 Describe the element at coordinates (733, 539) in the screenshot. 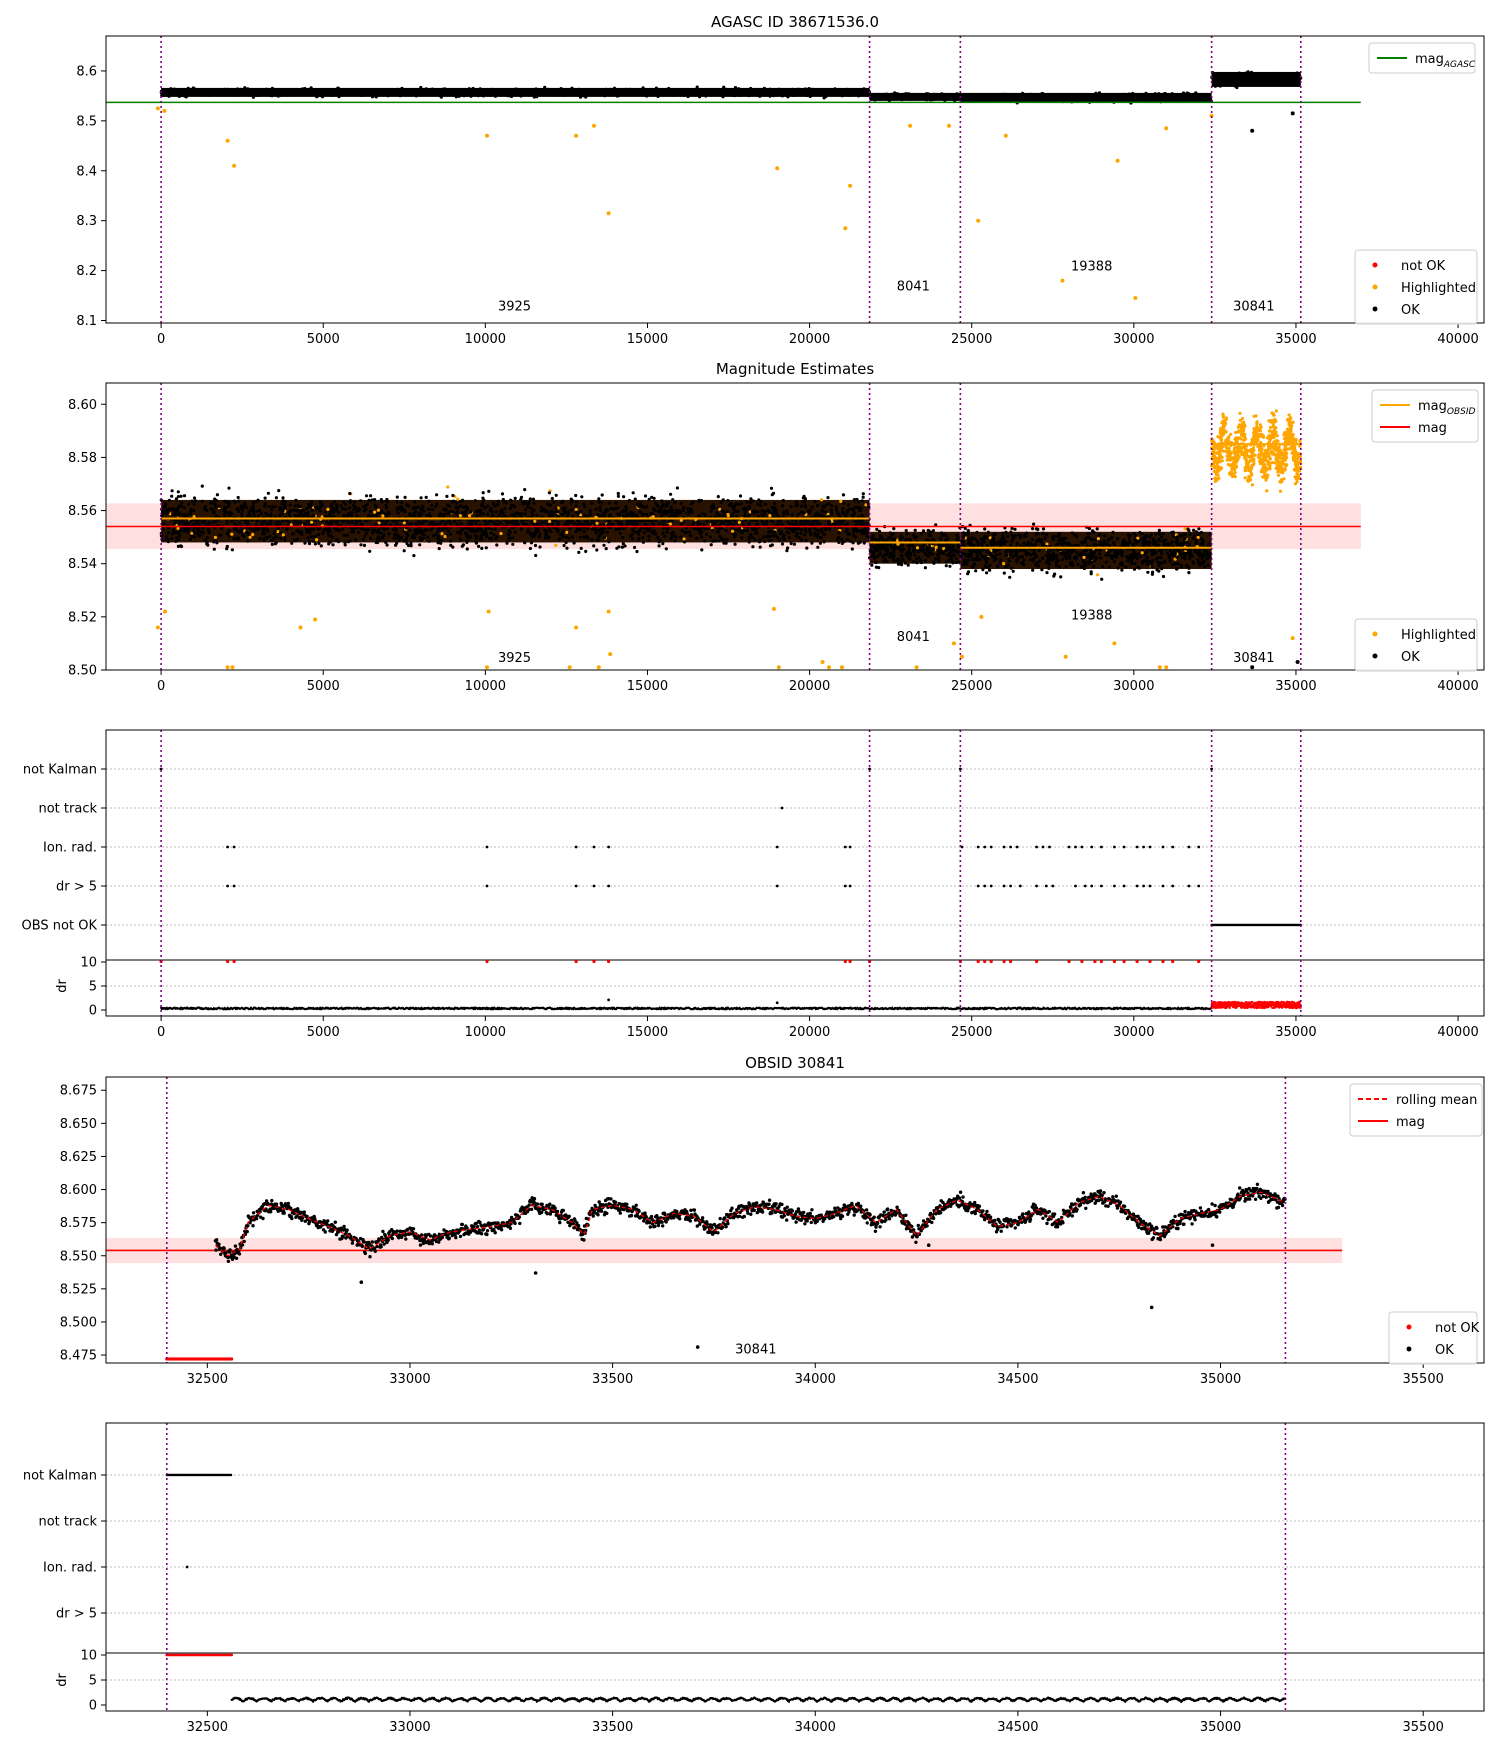

I see `plot-area` at that location.